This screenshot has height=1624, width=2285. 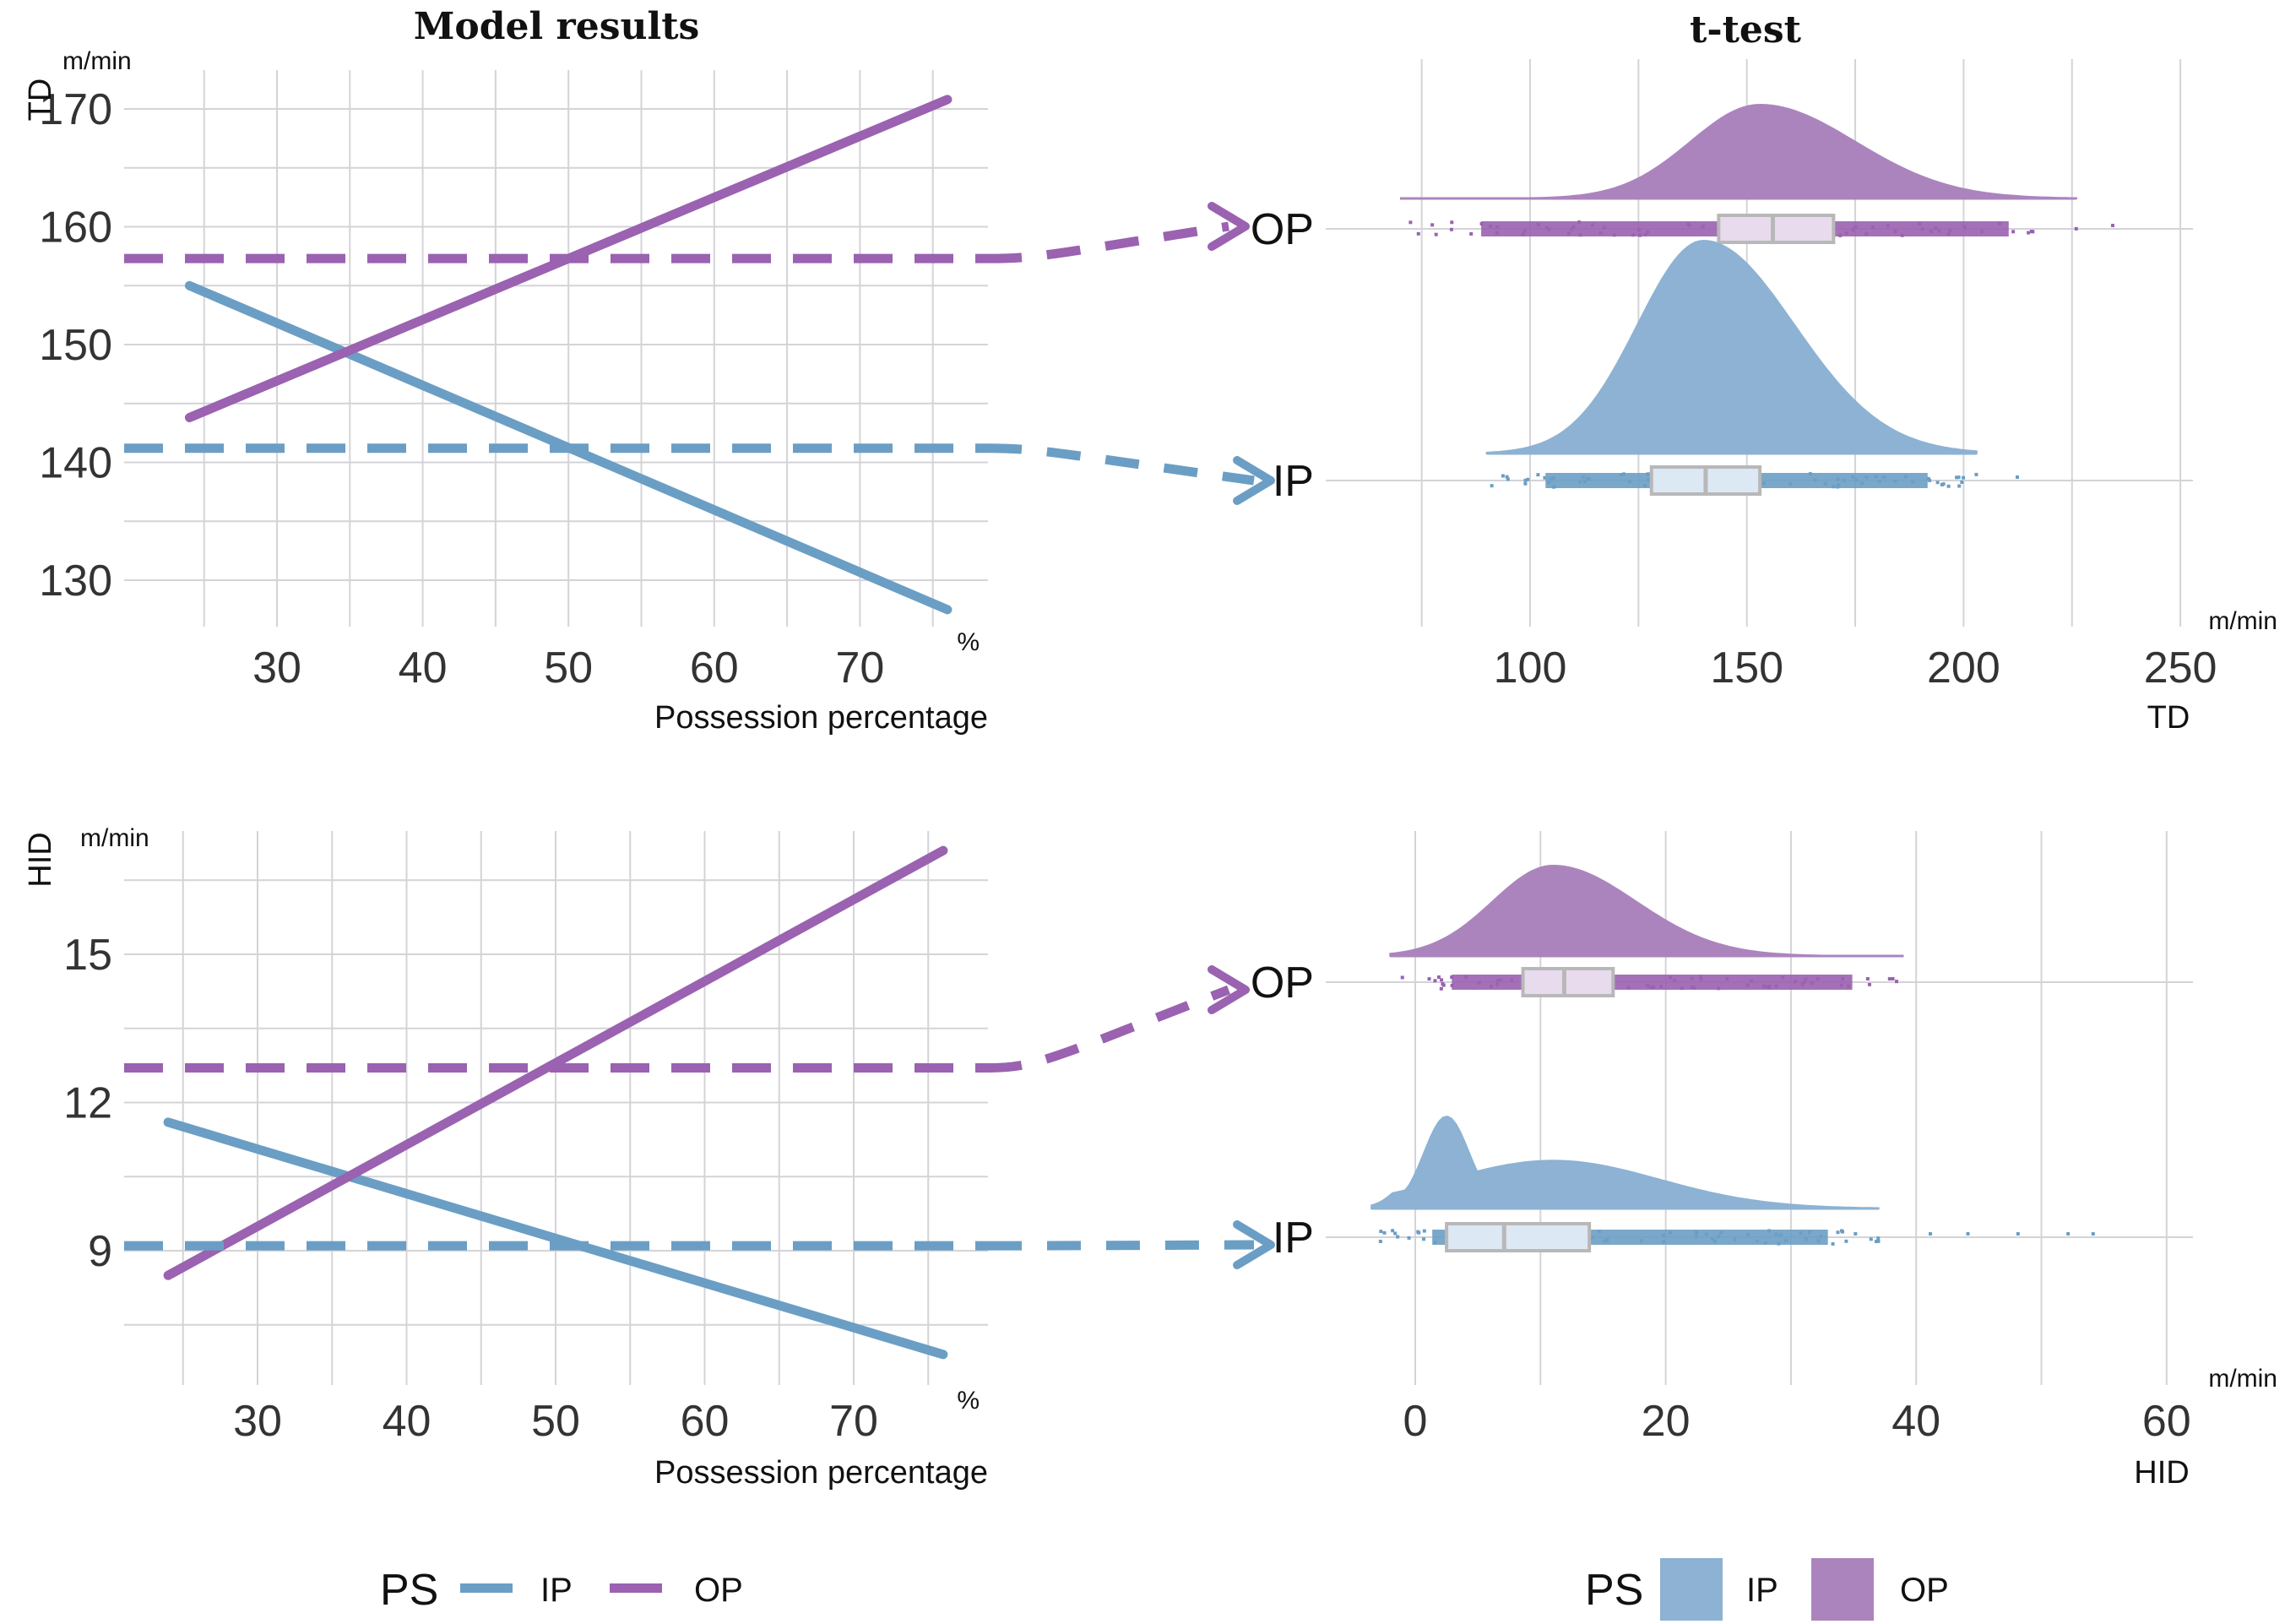 What do you see at coordinates (1229, 226) in the screenshot?
I see `arrow-td-op-head` at bounding box center [1229, 226].